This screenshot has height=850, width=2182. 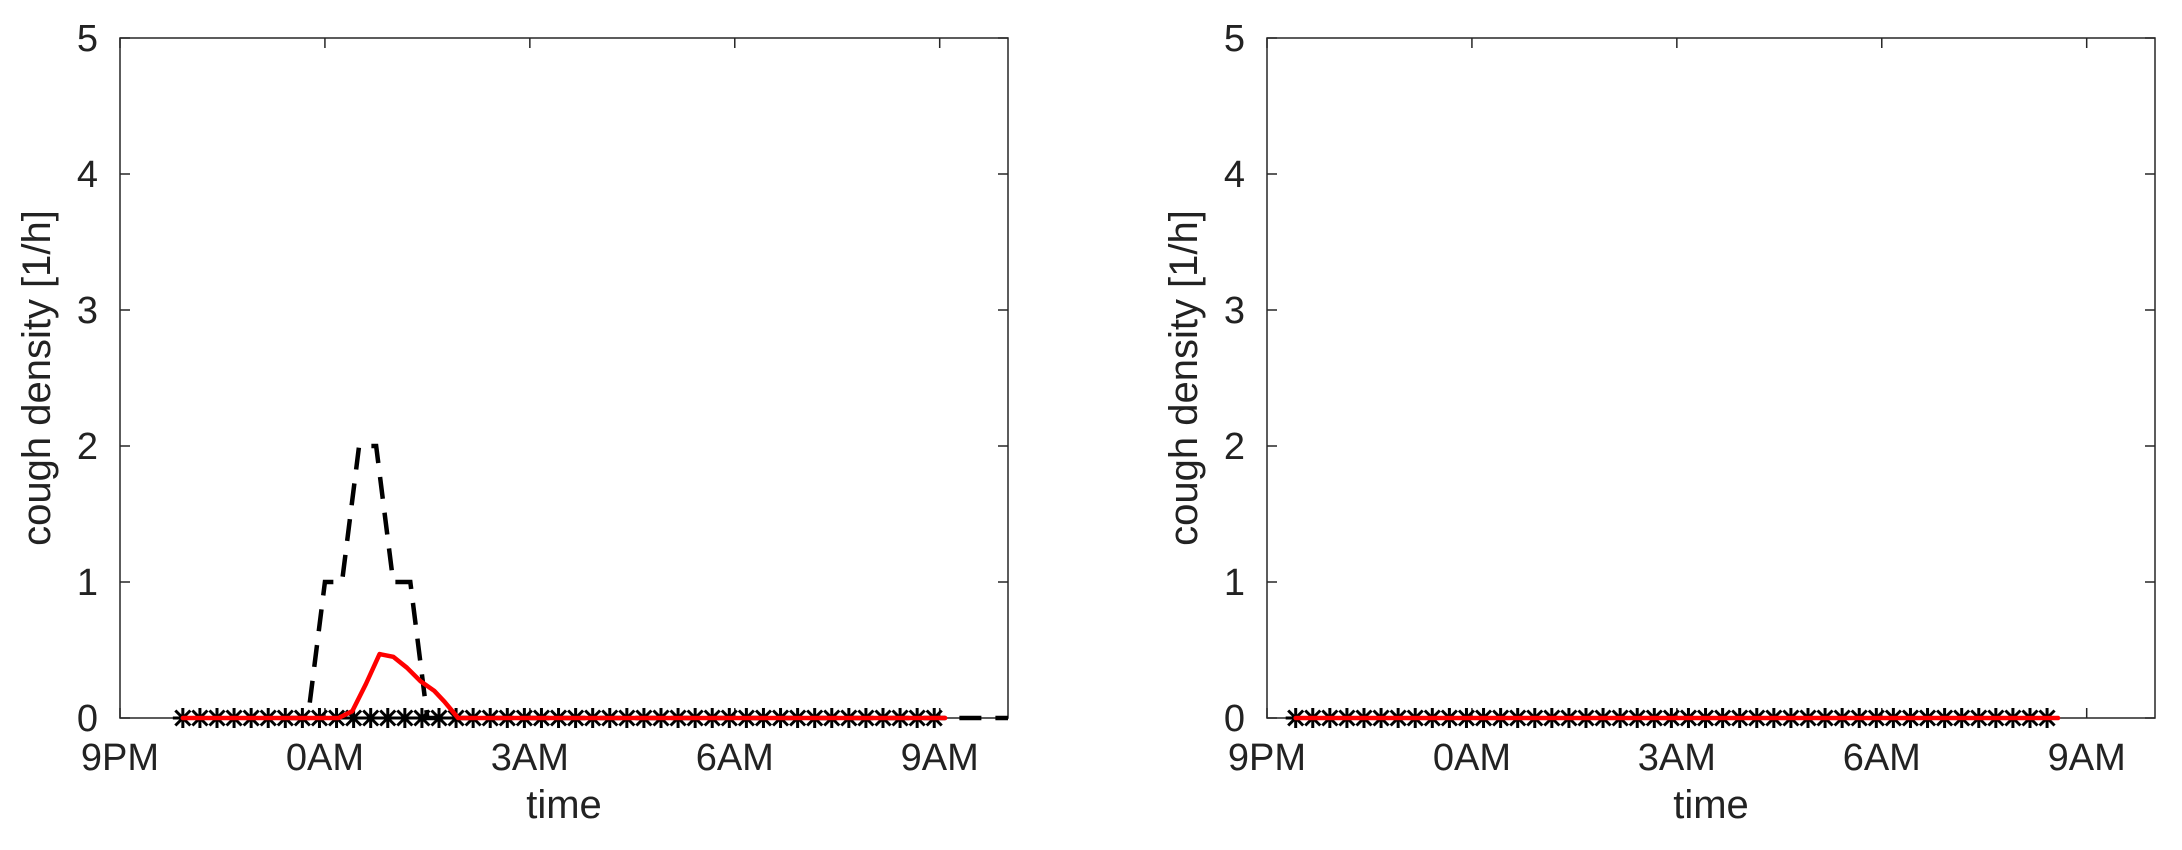 What do you see at coordinates (647, 582) in the screenshot?
I see `dashed-series-line` at bounding box center [647, 582].